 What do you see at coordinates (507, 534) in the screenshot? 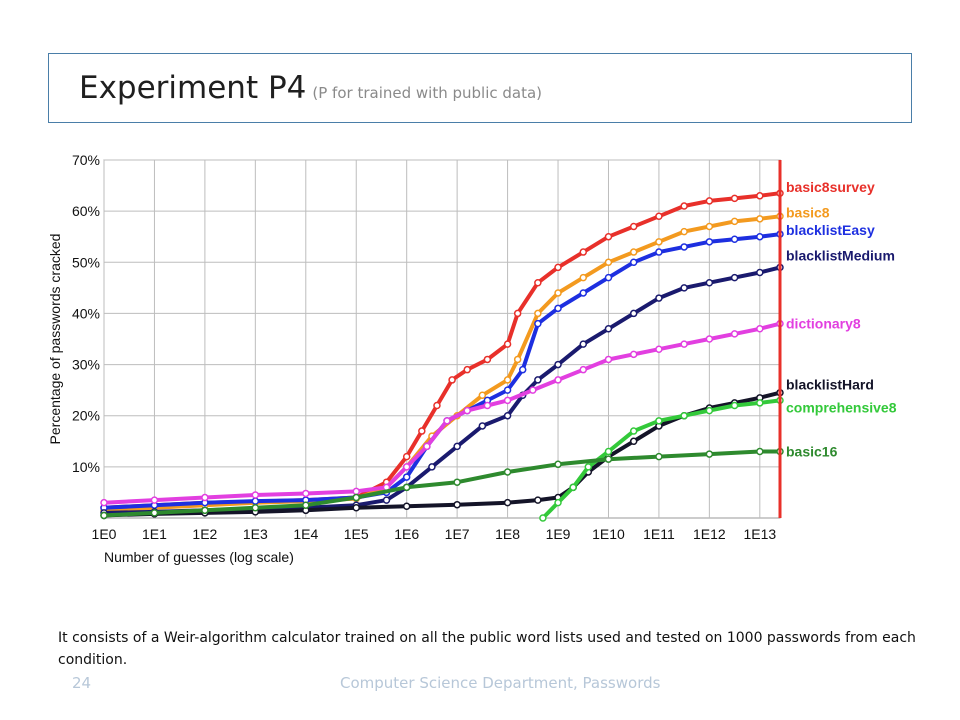
I see `x-tick-label: 1E8` at bounding box center [507, 534].